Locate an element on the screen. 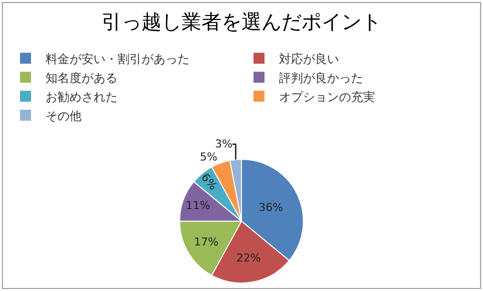  data-label: 17% is located at coordinates (206, 241).